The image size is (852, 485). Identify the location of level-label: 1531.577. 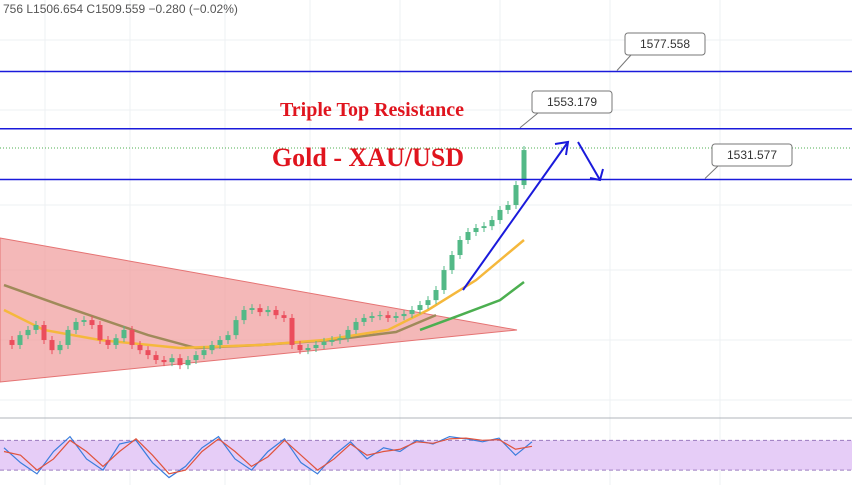
(752, 155).